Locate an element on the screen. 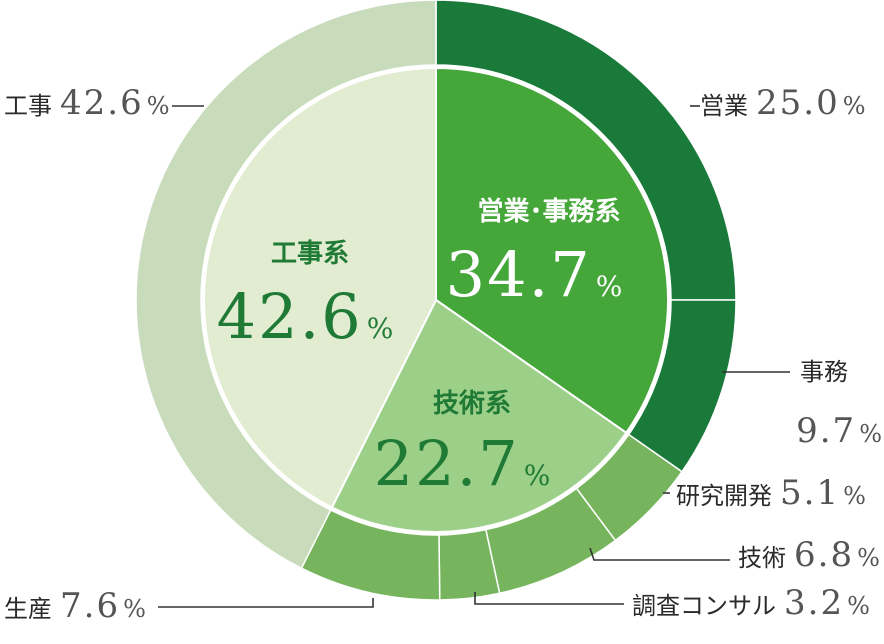  outer-label-production: 生産 7.6% is located at coordinates (189, 606).